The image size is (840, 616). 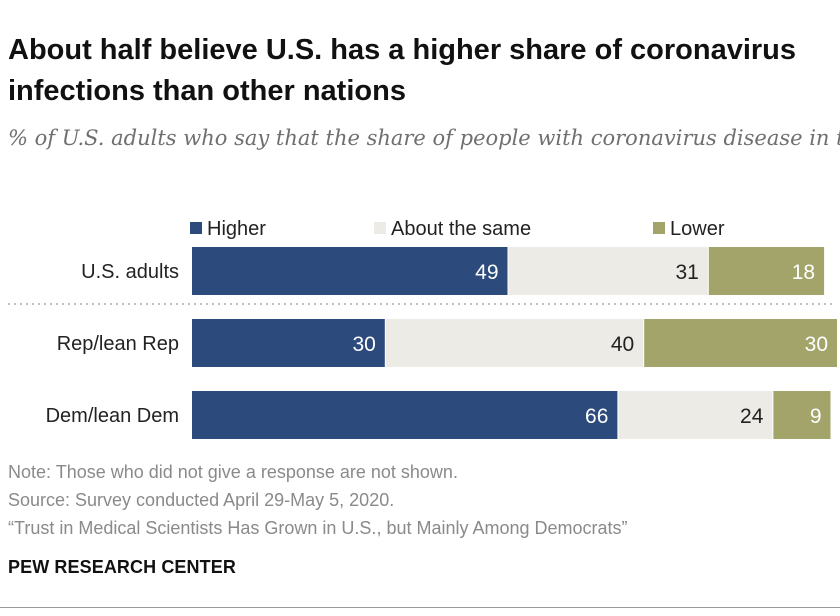 What do you see at coordinates (112, 416) in the screenshot?
I see `category-label-dem-lean-dem: Dem/lean Dem` at bounding box center [112, 416].